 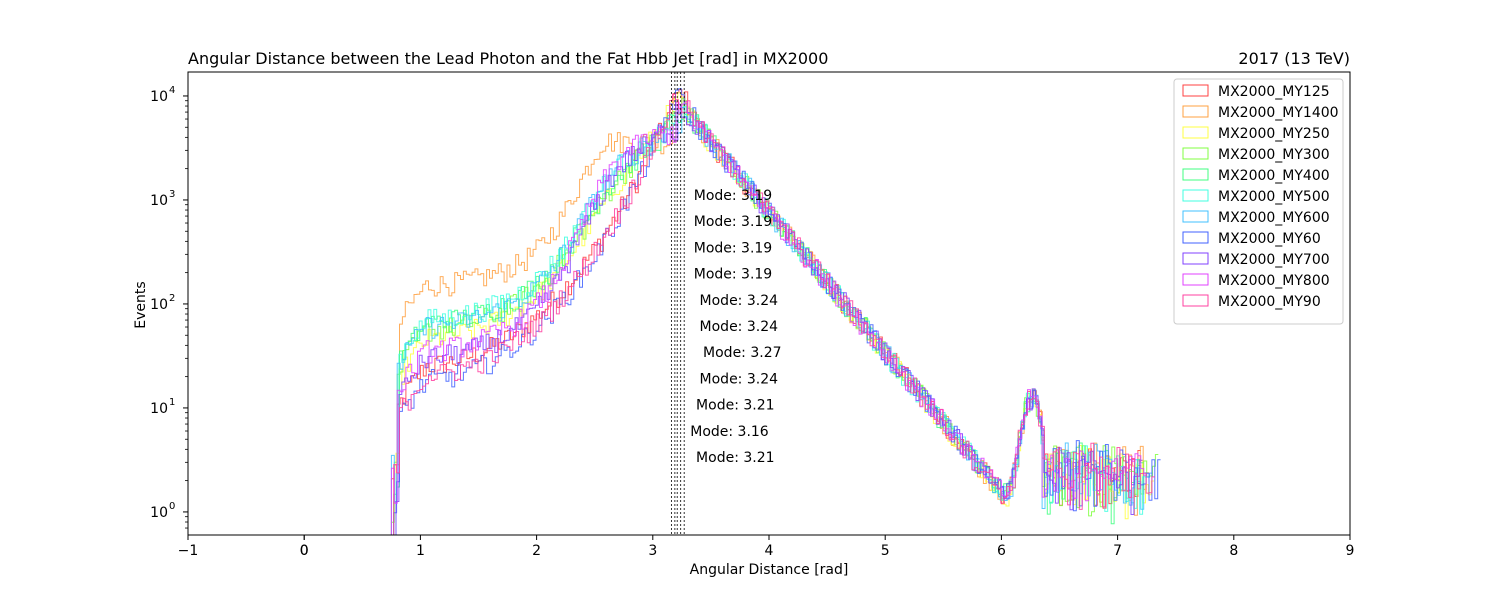 I want to click on y-tick-exponent: 2, so click(x=172, y=298).